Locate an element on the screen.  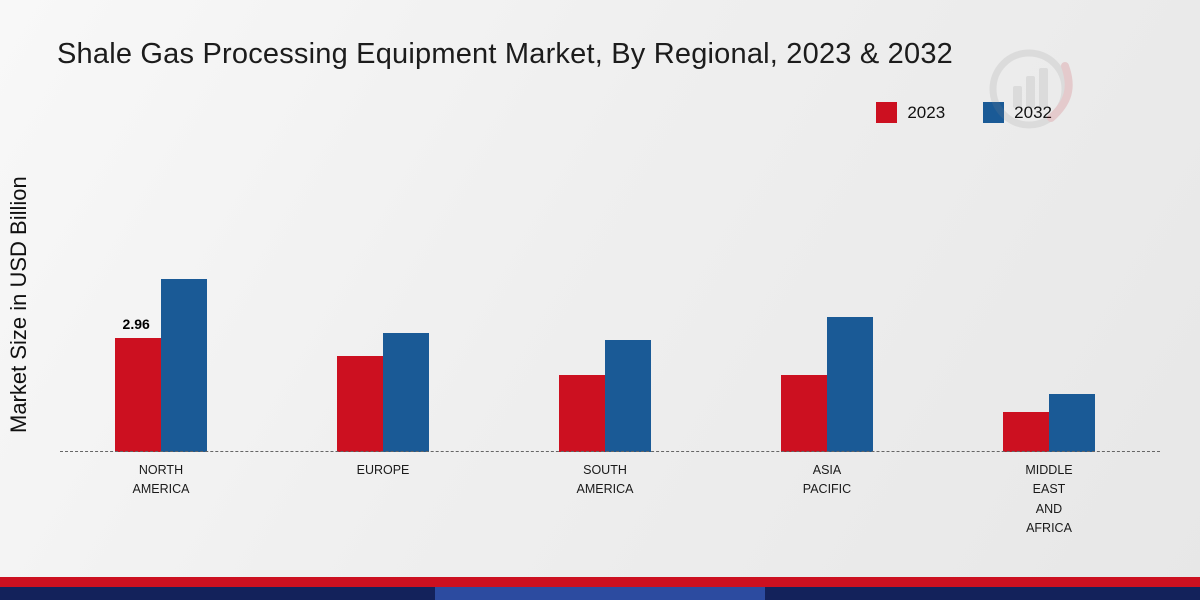
footer-red-strip is located at coordinates (600, 582).